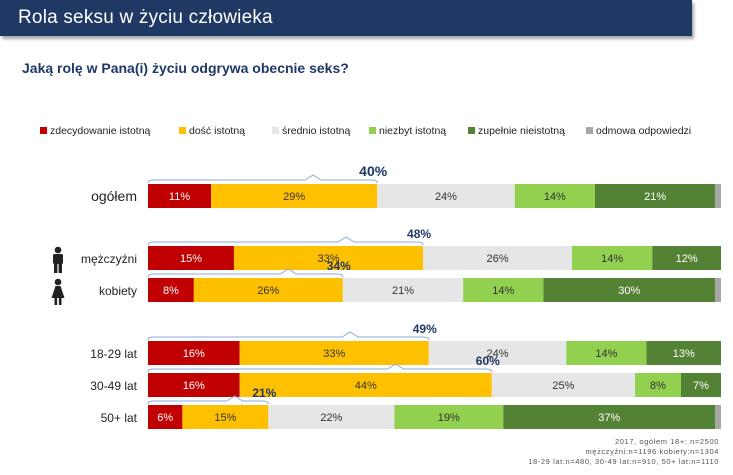  Describe the element at coordinates (666, 441) in the screenshot. I see `sample-note: 2017, ogółem 18+: n=2500` at that location.